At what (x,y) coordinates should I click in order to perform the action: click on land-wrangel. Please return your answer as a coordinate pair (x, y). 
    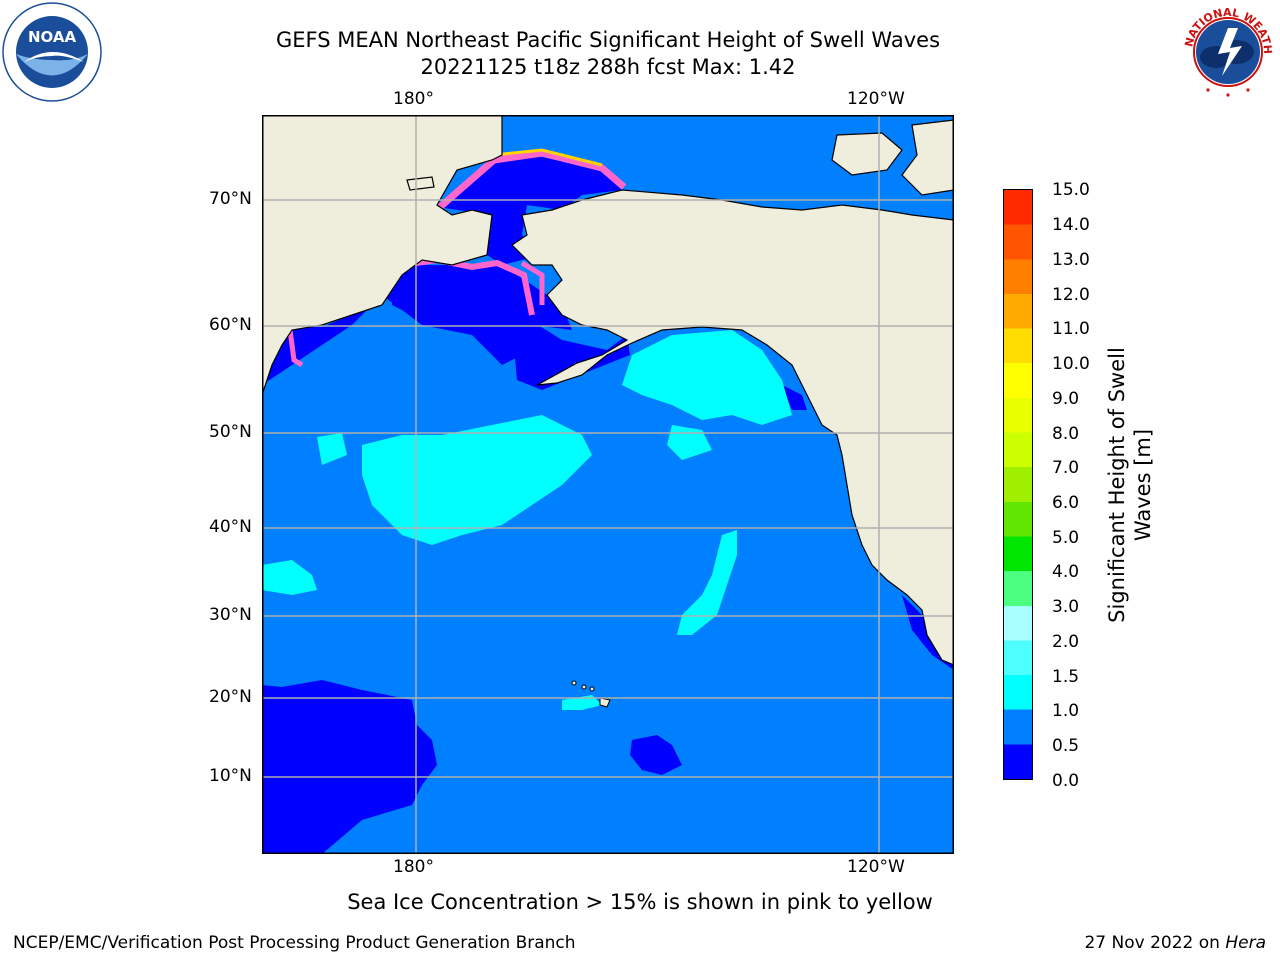
    Looking at the image, I should click on (420, 183).